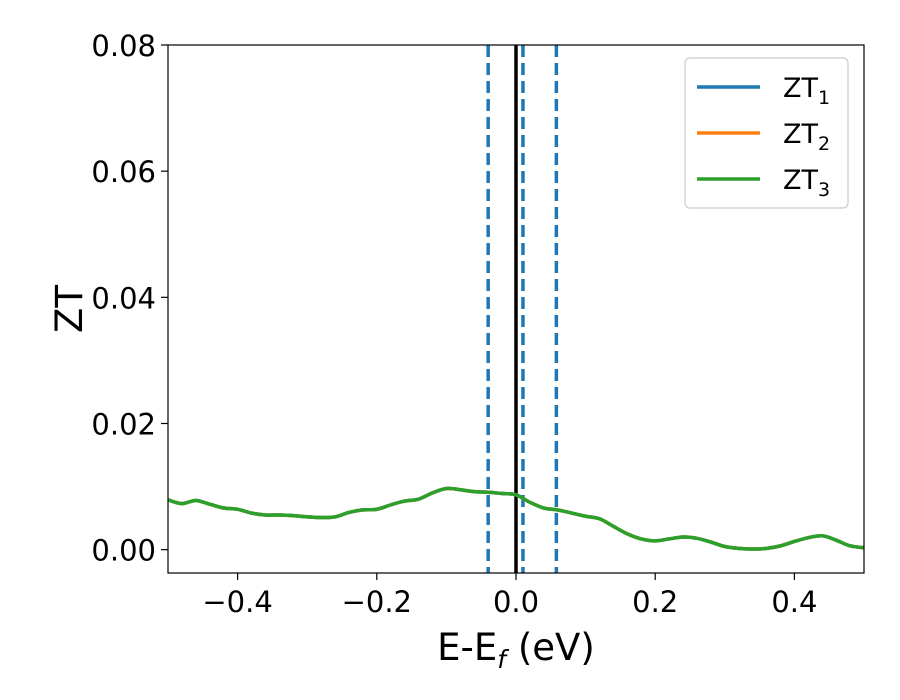 The height and width of the screenshot is (700, 900). I want to click on y-axis-ticks: 0.00 0.02 0.04 0.06 0.08, so click(129, 298).